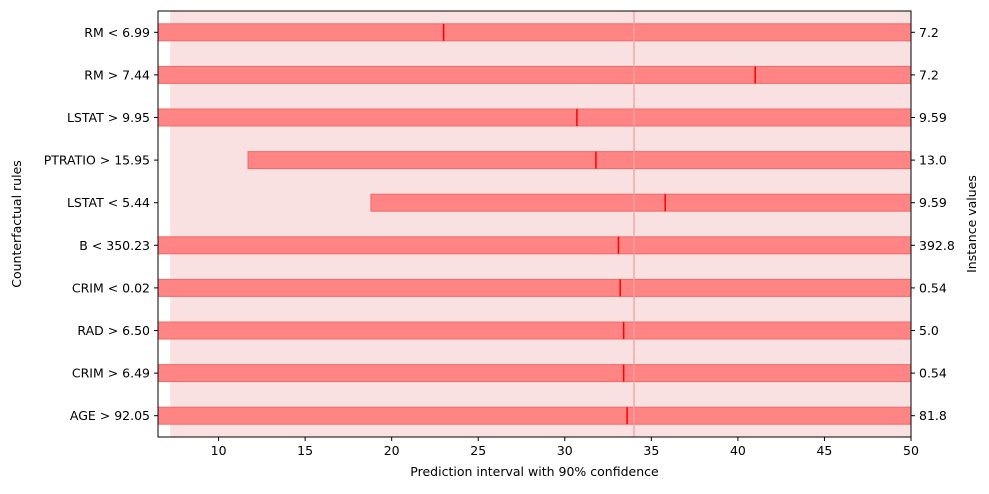  What do you see at coordinates (113, 330) in the screenshot?
I see `rule-label: RAD > 6.50` at bounding box center [113, 330].